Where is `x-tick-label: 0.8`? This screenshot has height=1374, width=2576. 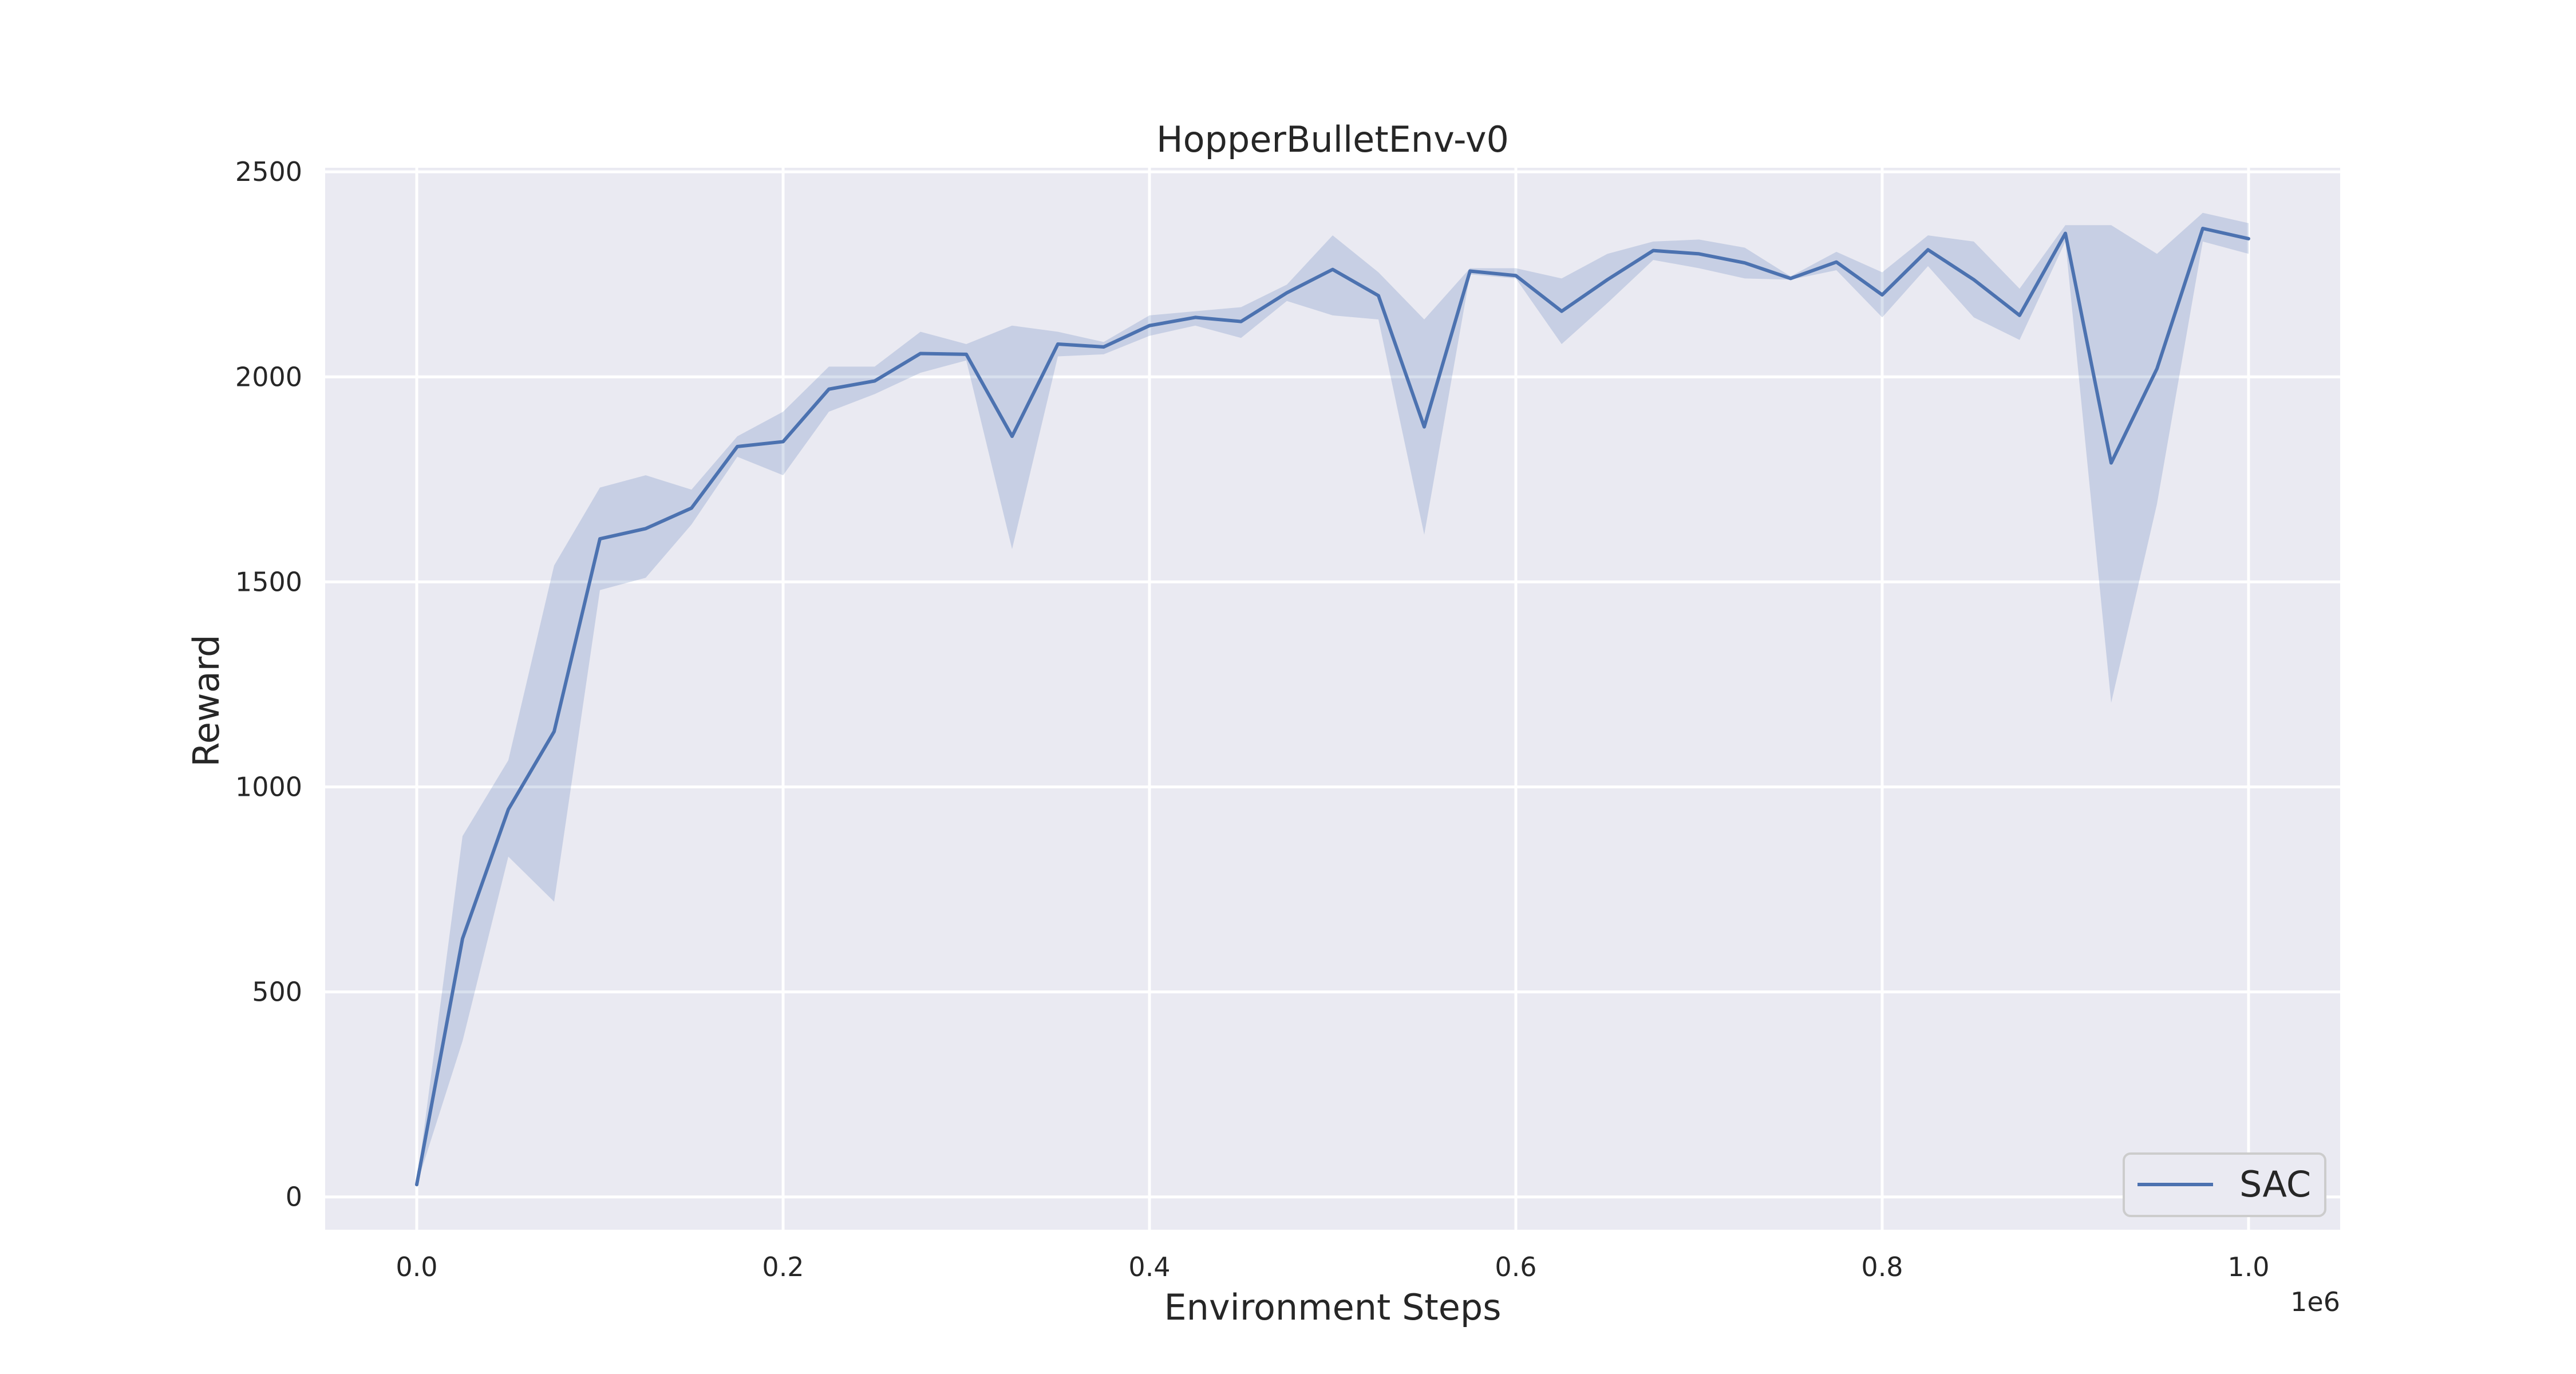 x-tick-label: 0.8 is located at coordinates (1882, 1266).